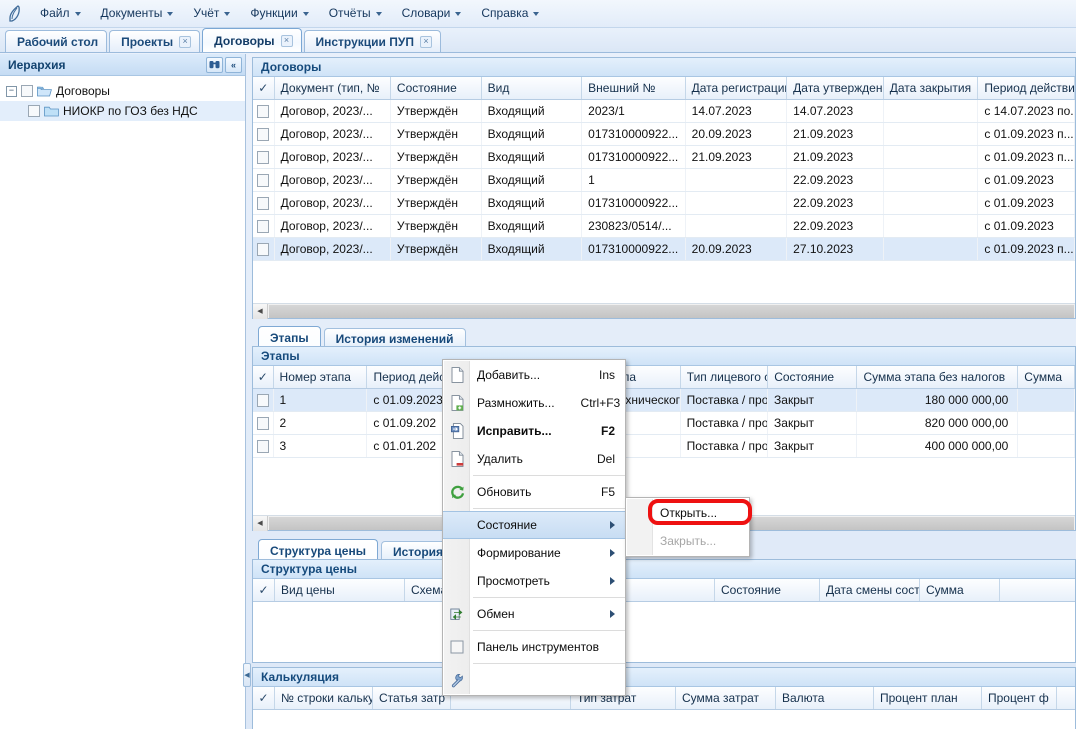  What do you see at coordinates (928, 698) in the screenshot?
I see `column-header-percent-plan: Процент план` at bounding box center [928, 698].